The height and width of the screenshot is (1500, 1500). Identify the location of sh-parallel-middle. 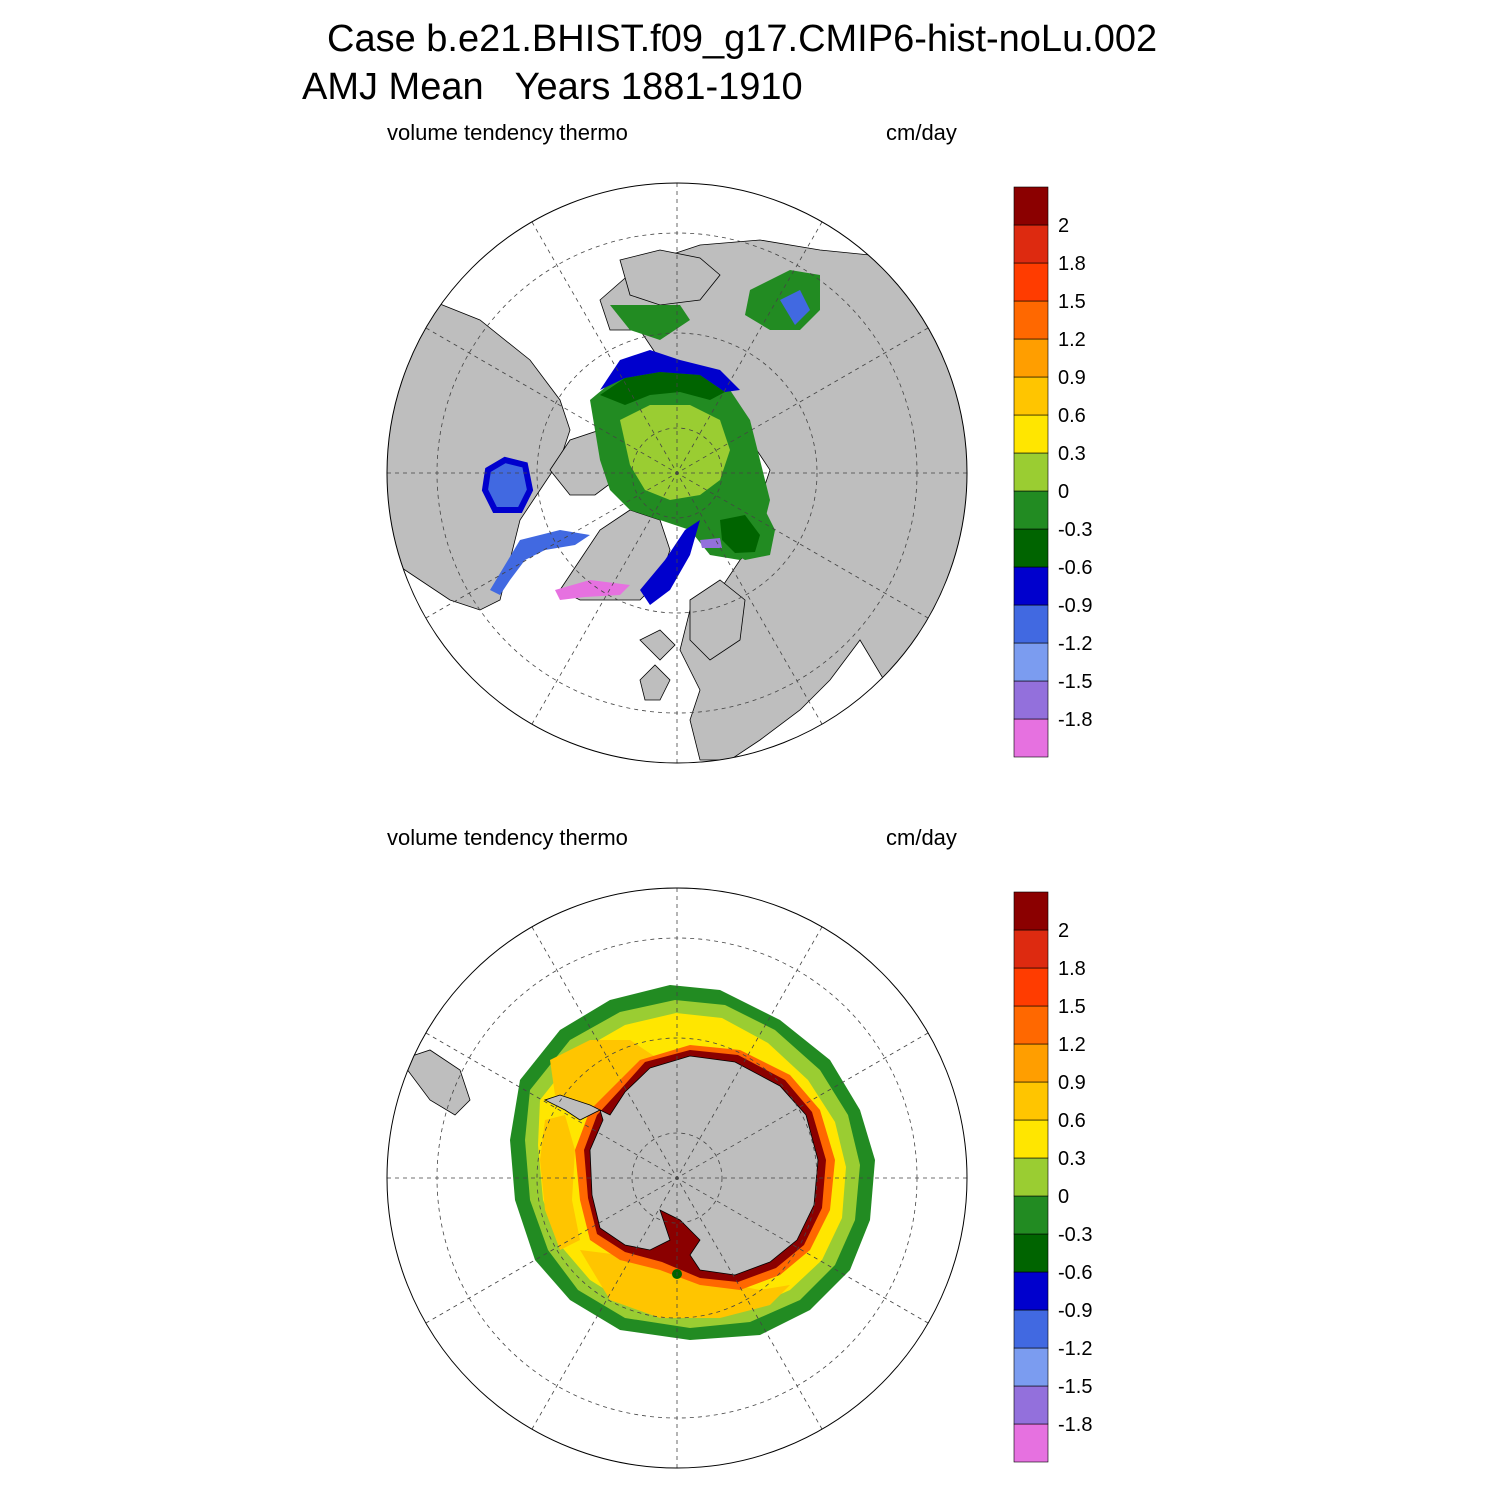
(677, 1178).